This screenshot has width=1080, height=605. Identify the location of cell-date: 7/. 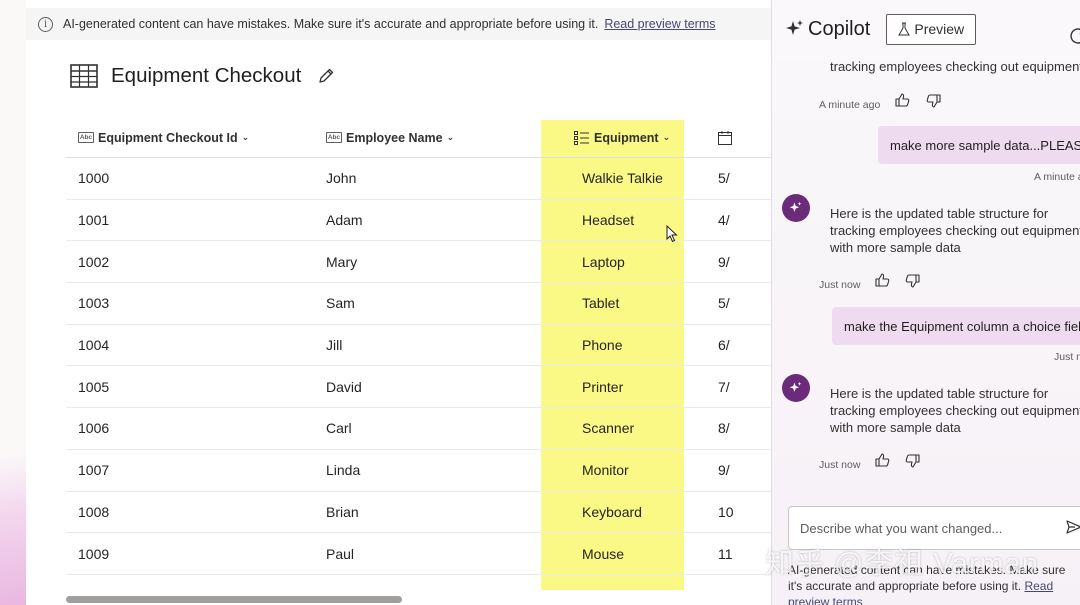
(724, 386).